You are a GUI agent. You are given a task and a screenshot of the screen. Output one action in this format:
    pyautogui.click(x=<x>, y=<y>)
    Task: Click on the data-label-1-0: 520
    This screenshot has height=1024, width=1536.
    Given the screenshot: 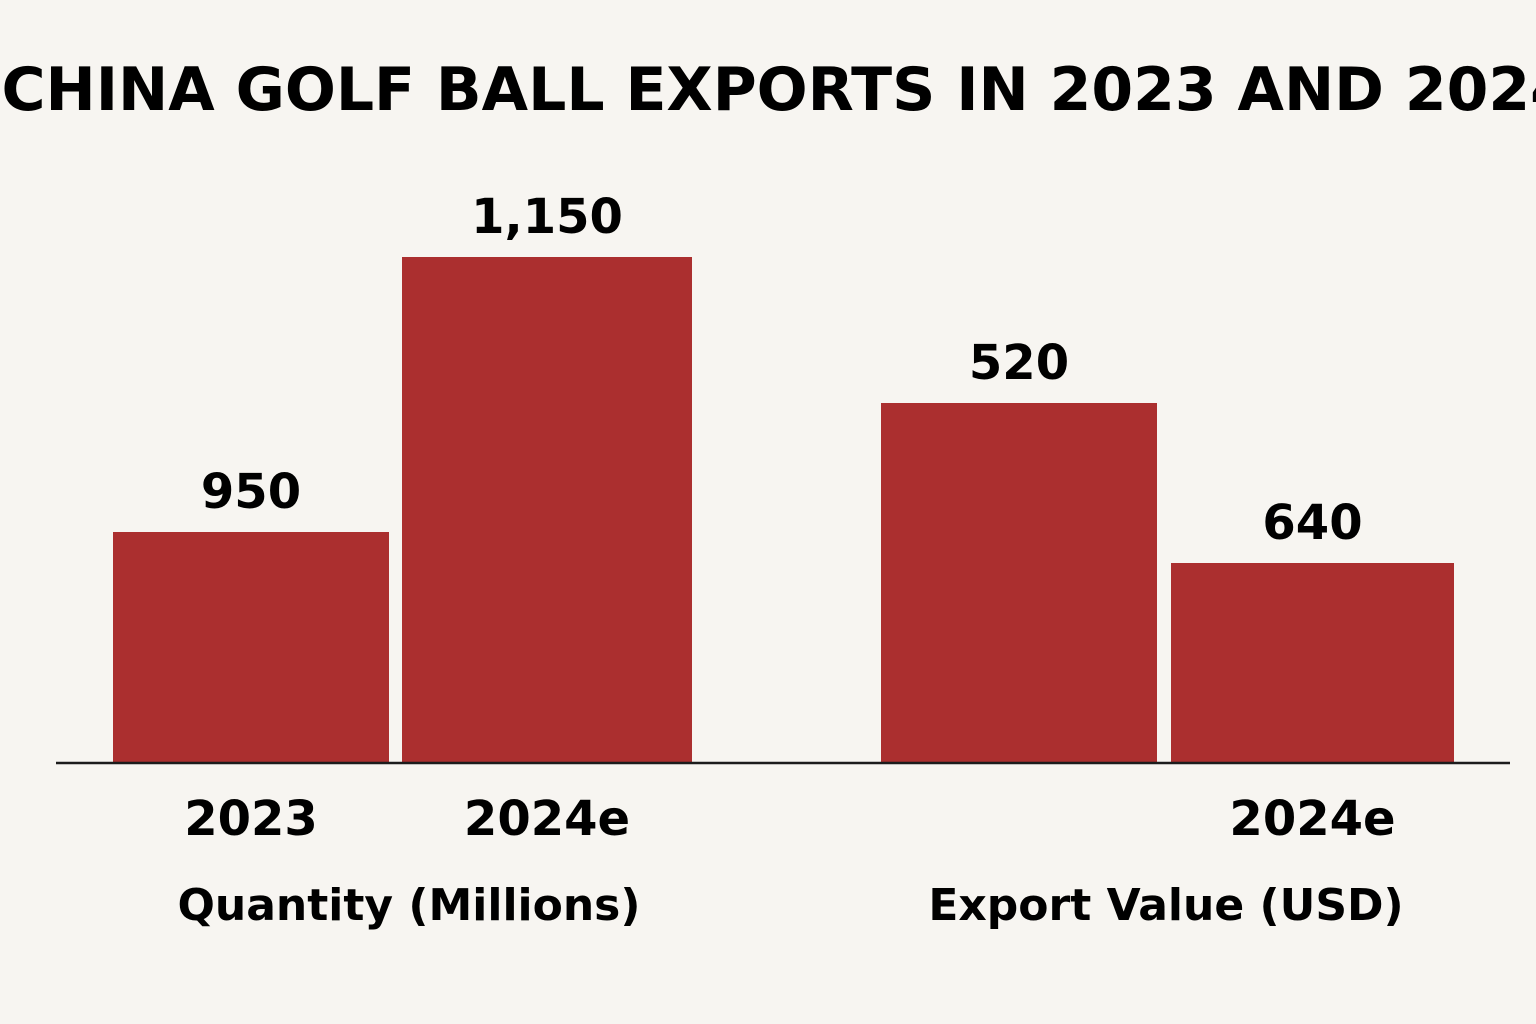 What is the action you would take?
    pyautogui.click(x=1019, y=363)
    